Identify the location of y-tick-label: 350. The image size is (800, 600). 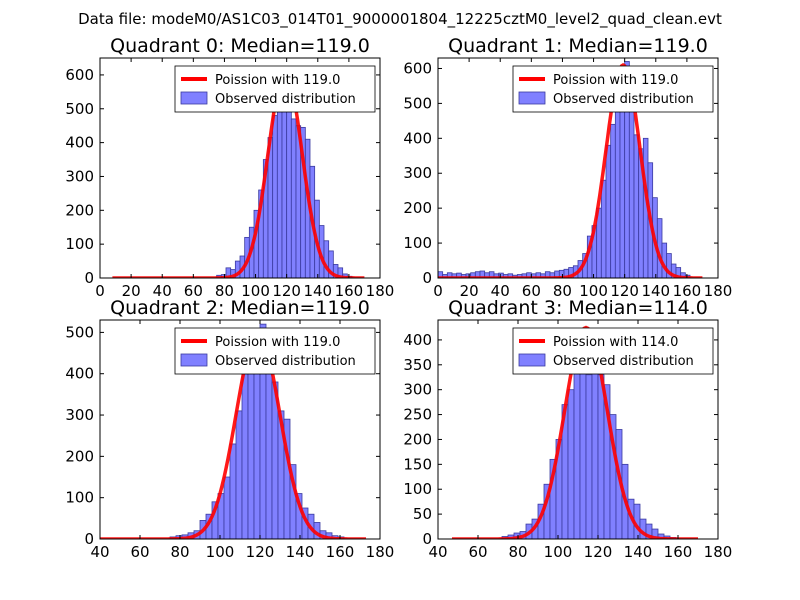
(417, 365).